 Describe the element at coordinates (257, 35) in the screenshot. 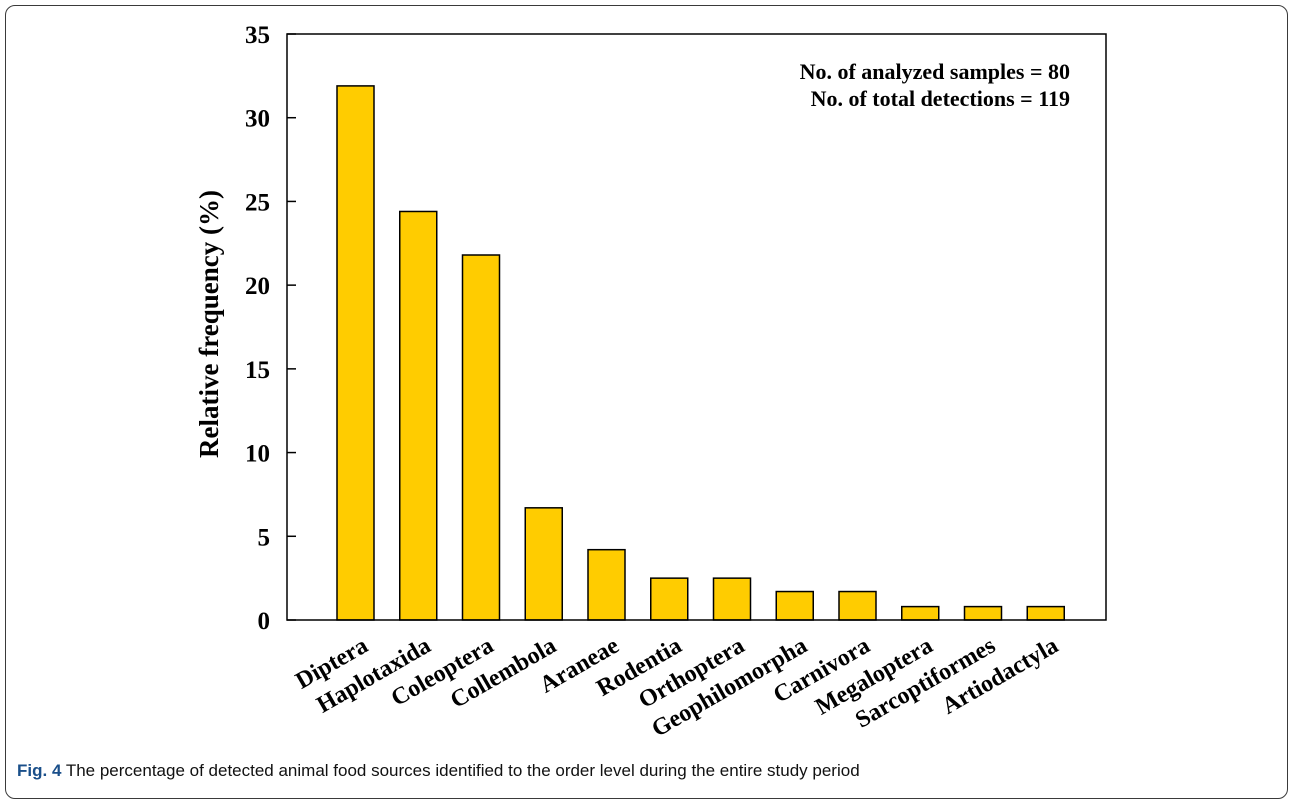

I see `y-tick-label: 35` at that location.